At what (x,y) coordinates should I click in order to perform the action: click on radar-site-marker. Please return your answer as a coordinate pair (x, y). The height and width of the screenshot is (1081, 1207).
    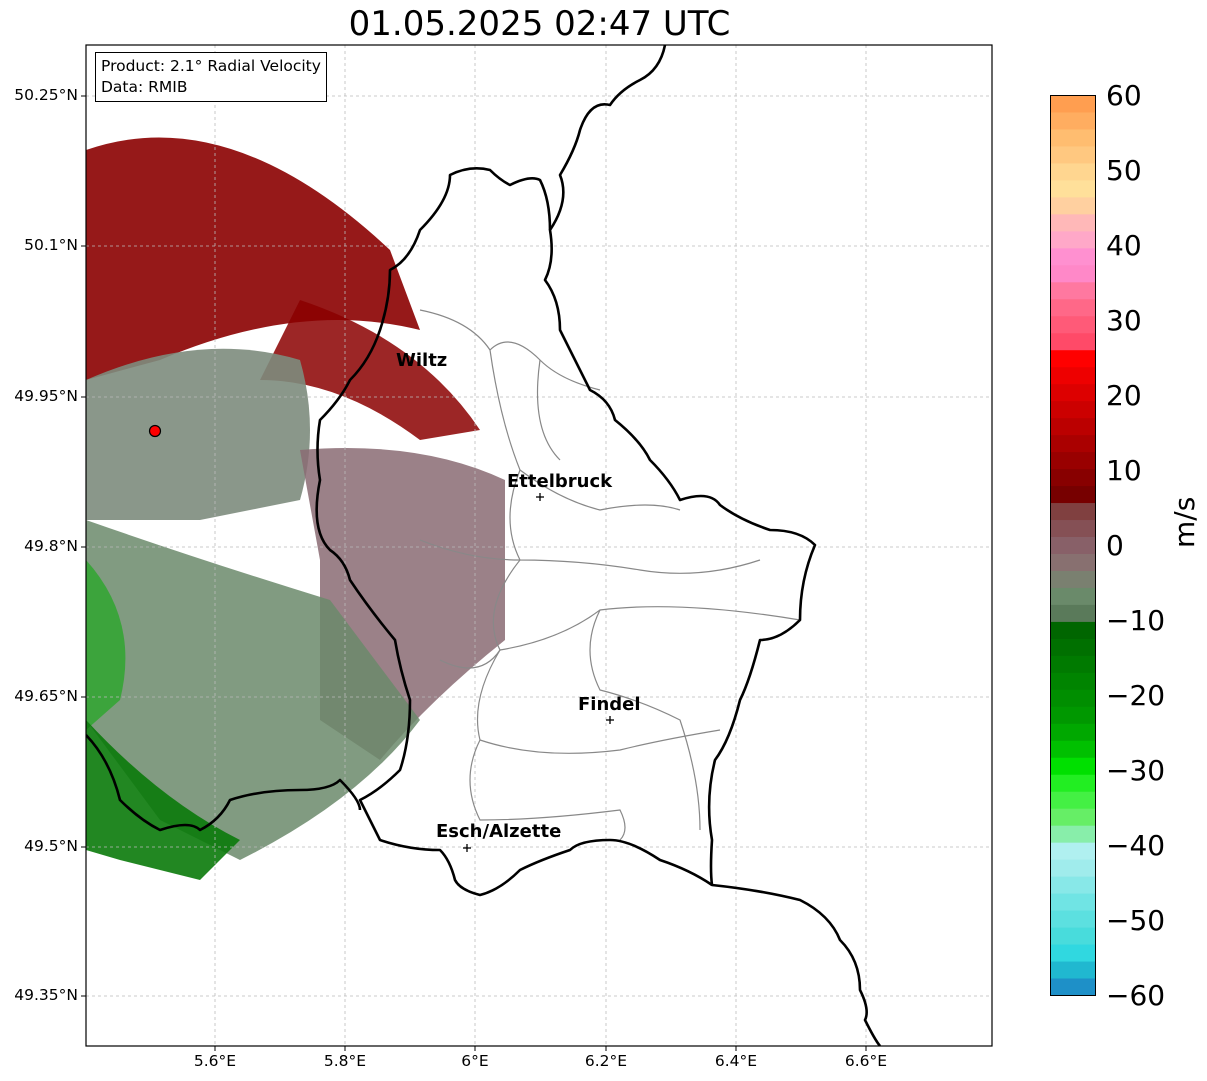
    Looking at the image, I should click on (155, 431).